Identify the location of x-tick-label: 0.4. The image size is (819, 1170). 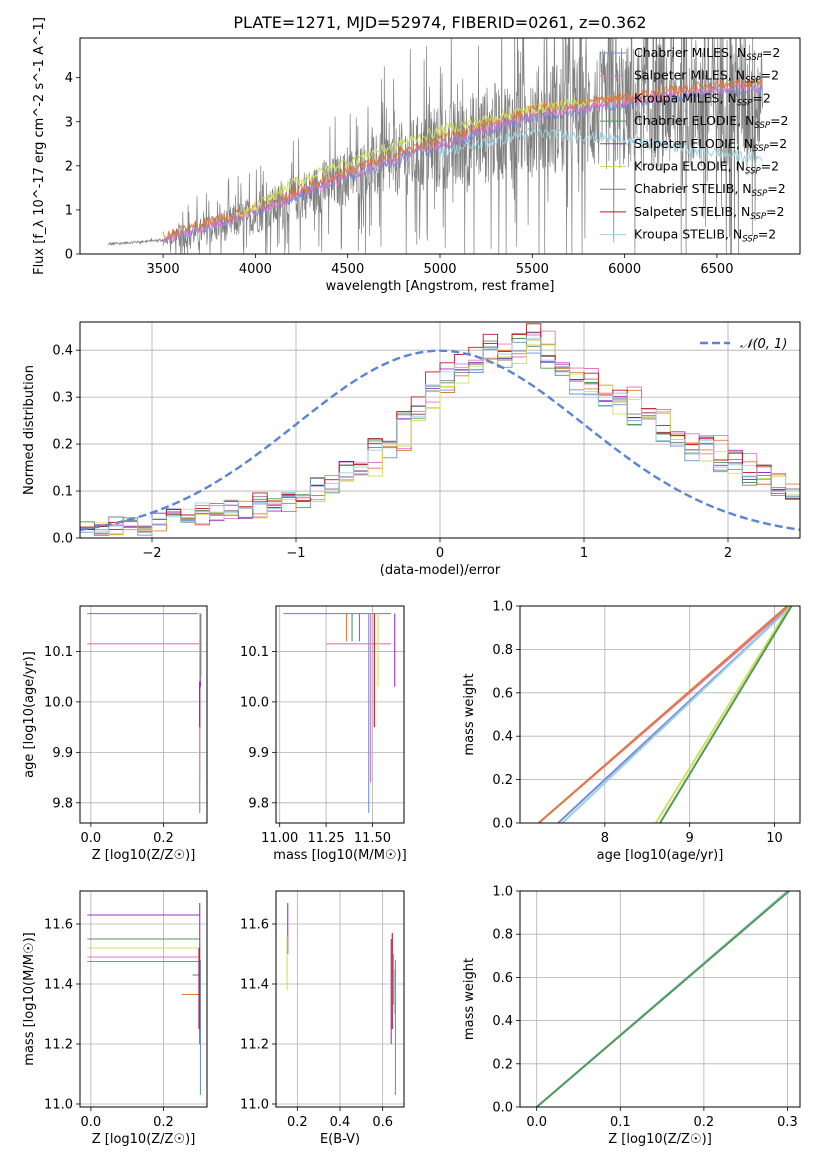
(340, 1122).